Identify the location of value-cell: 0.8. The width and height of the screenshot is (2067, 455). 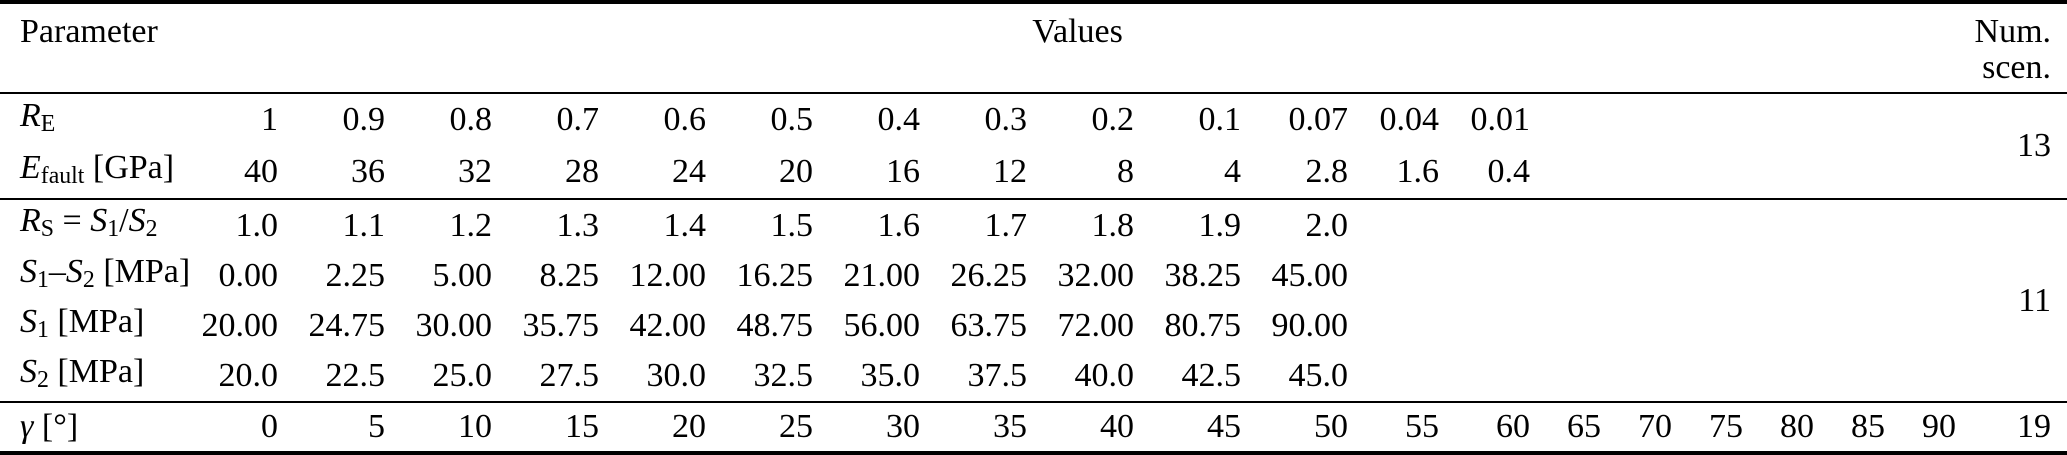
(471, 120).